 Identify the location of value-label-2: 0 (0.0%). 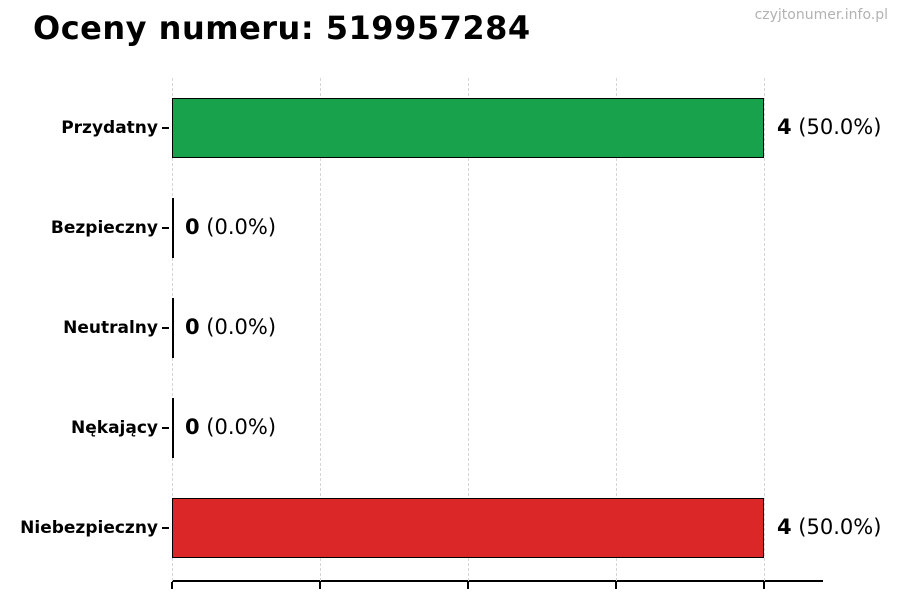
(230, 227).